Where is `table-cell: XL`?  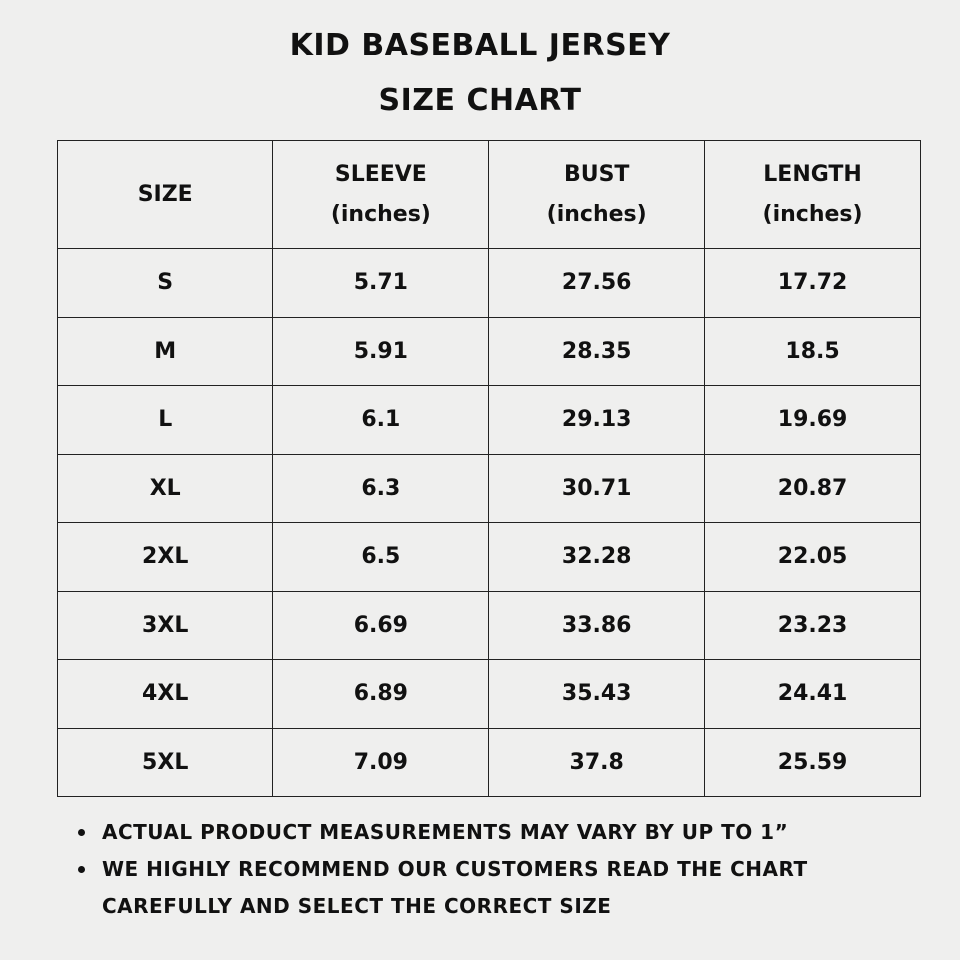 table-cell: XL is located at coordinates (165, 488).